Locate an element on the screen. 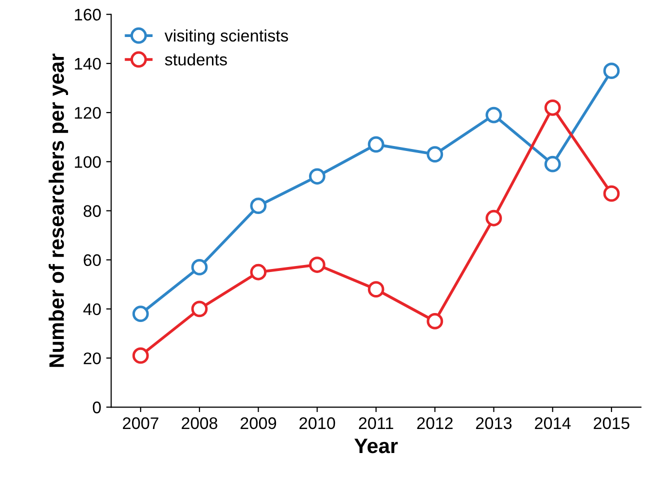 Image resolution: width=654 pixels, height=479 pixels. y-tick-label: 60 is located at coordinates (92, 260).